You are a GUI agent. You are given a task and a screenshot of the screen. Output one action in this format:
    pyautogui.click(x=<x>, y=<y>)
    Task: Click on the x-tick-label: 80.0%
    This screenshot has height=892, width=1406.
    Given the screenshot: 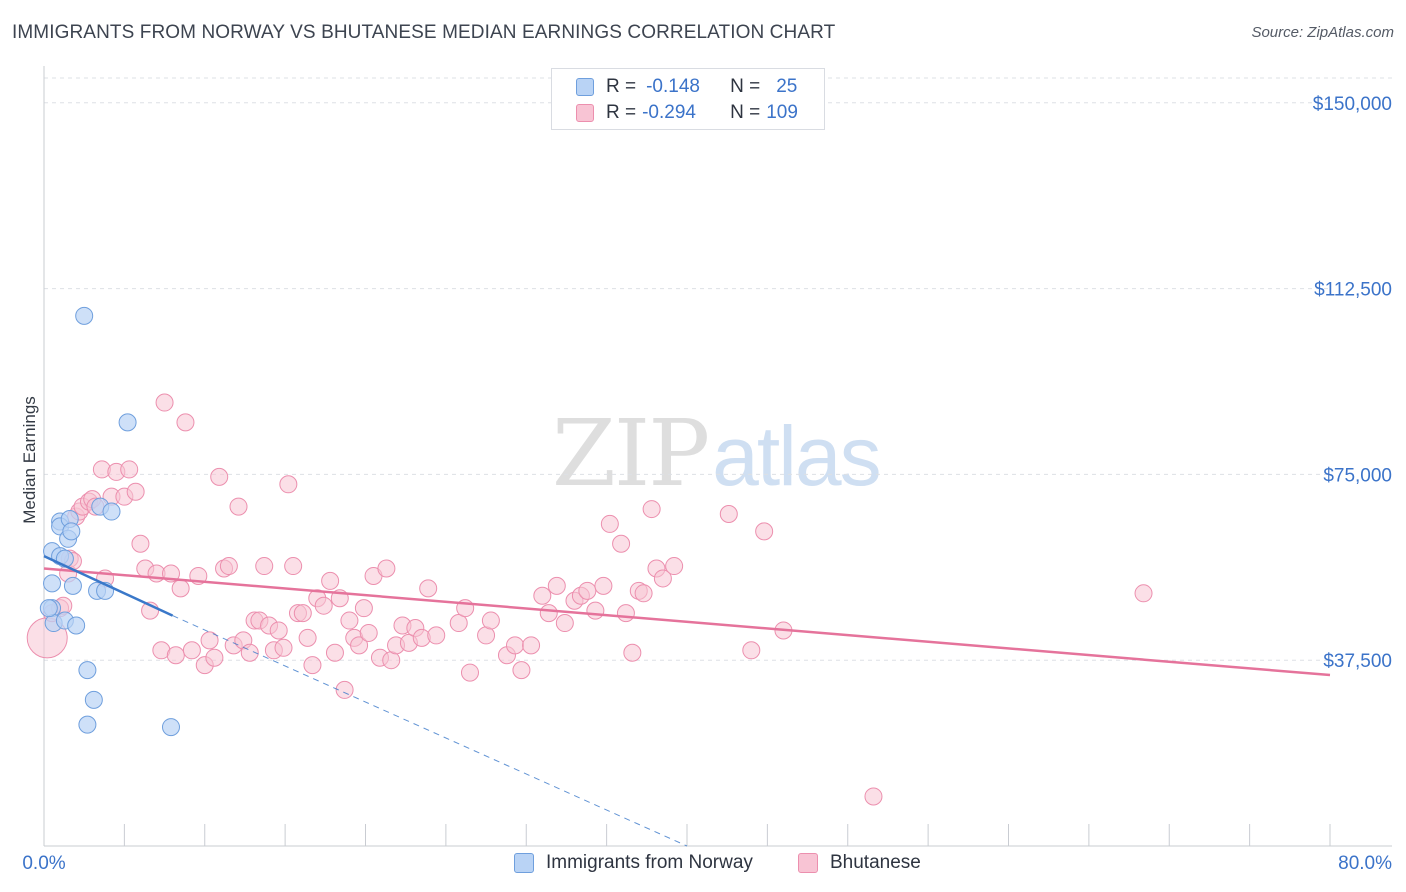 What is the action you would take?
    pyautogui.click(x=1365, y=863)
    